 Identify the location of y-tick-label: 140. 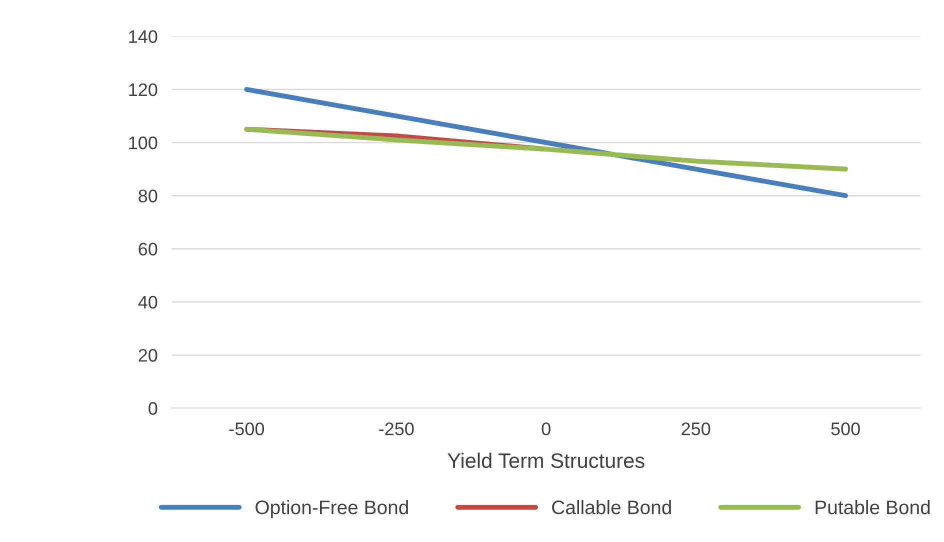
(143, 37).